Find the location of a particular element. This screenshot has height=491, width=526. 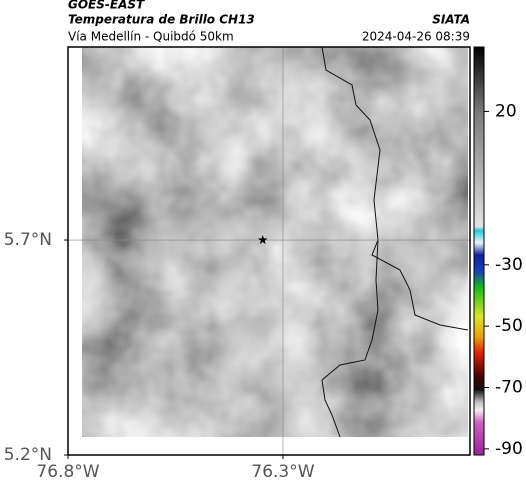

y-tick-label: 5.2°N is located at coordinates (28, 455).